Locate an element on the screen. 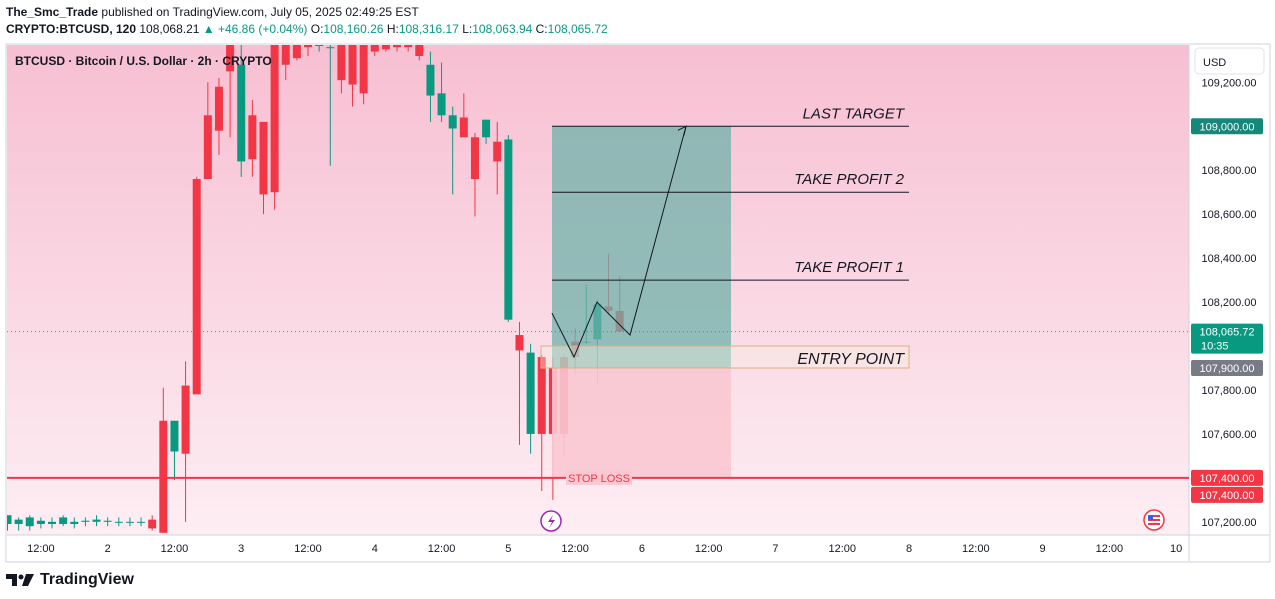 Image resolution: width=1275 pixels, height=599 pixels. y-tick-label: 108,800.00 is located at coordinates (1228, 171).